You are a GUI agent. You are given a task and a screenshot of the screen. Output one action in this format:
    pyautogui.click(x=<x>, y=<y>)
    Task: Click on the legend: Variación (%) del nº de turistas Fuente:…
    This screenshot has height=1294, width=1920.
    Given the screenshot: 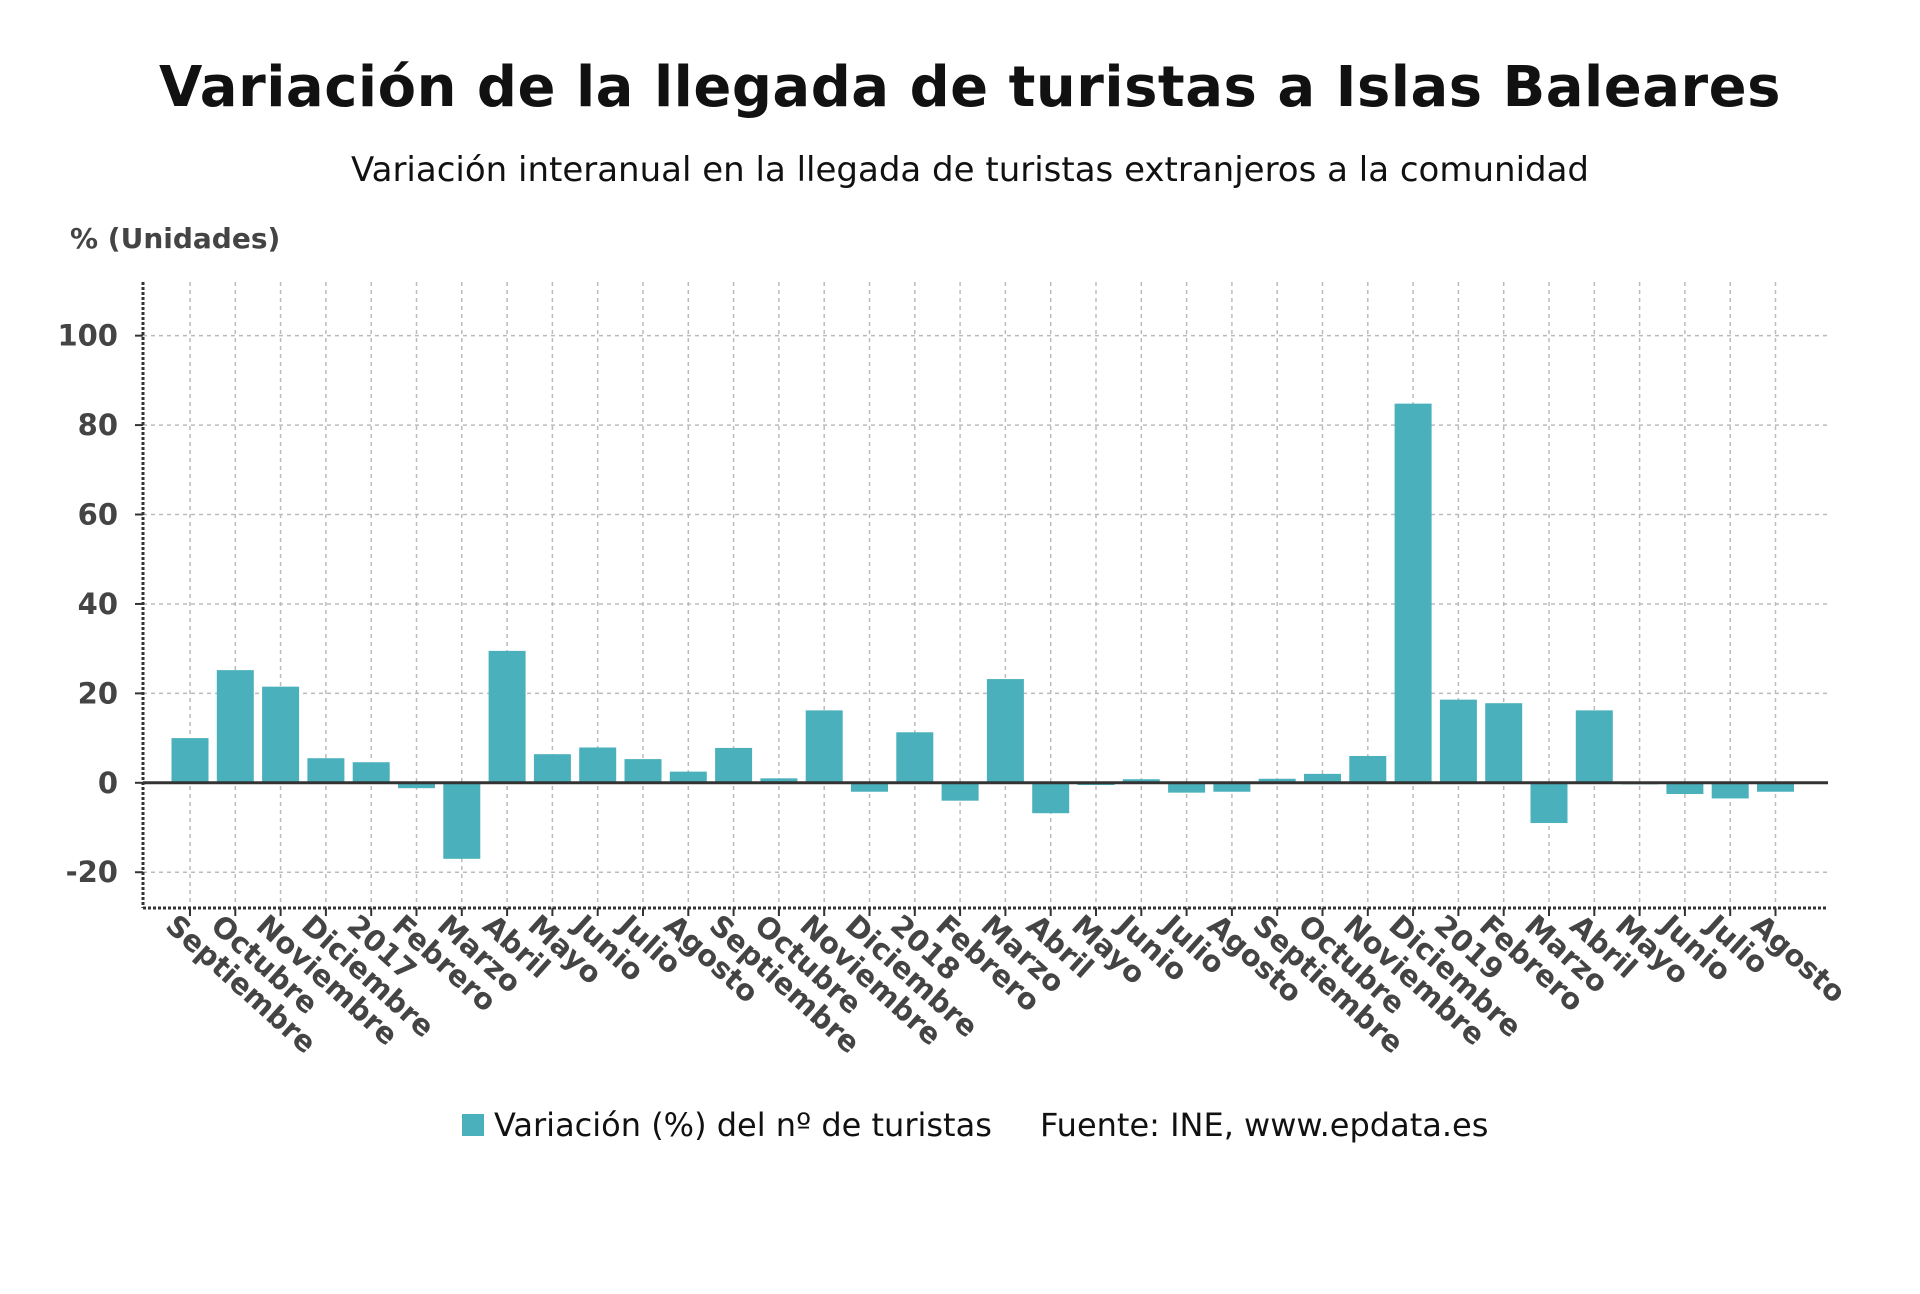 What is the action you would take?
    pyautogui.click(x=975, y=1125)
    